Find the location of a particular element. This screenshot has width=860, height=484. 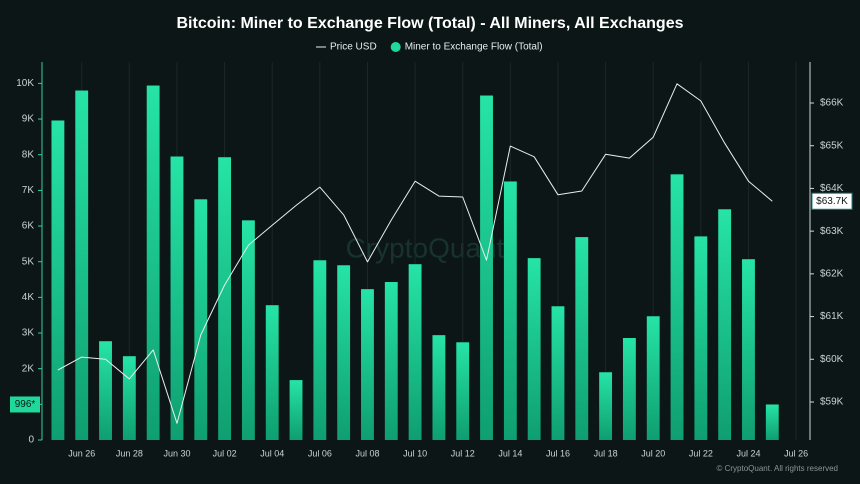

y2-tick-label: $65K is located at coordinates (832, 145).